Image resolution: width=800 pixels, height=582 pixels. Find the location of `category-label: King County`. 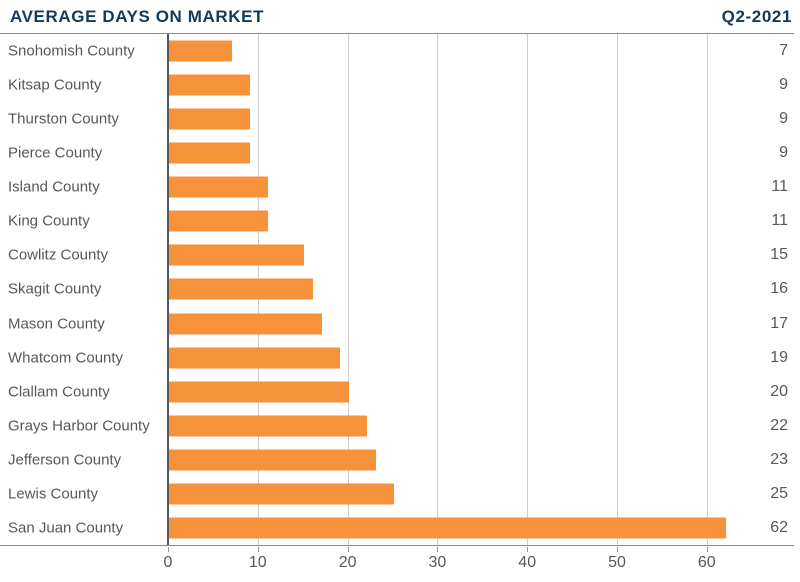

category-label: King County is located at coordinates (49, 221).